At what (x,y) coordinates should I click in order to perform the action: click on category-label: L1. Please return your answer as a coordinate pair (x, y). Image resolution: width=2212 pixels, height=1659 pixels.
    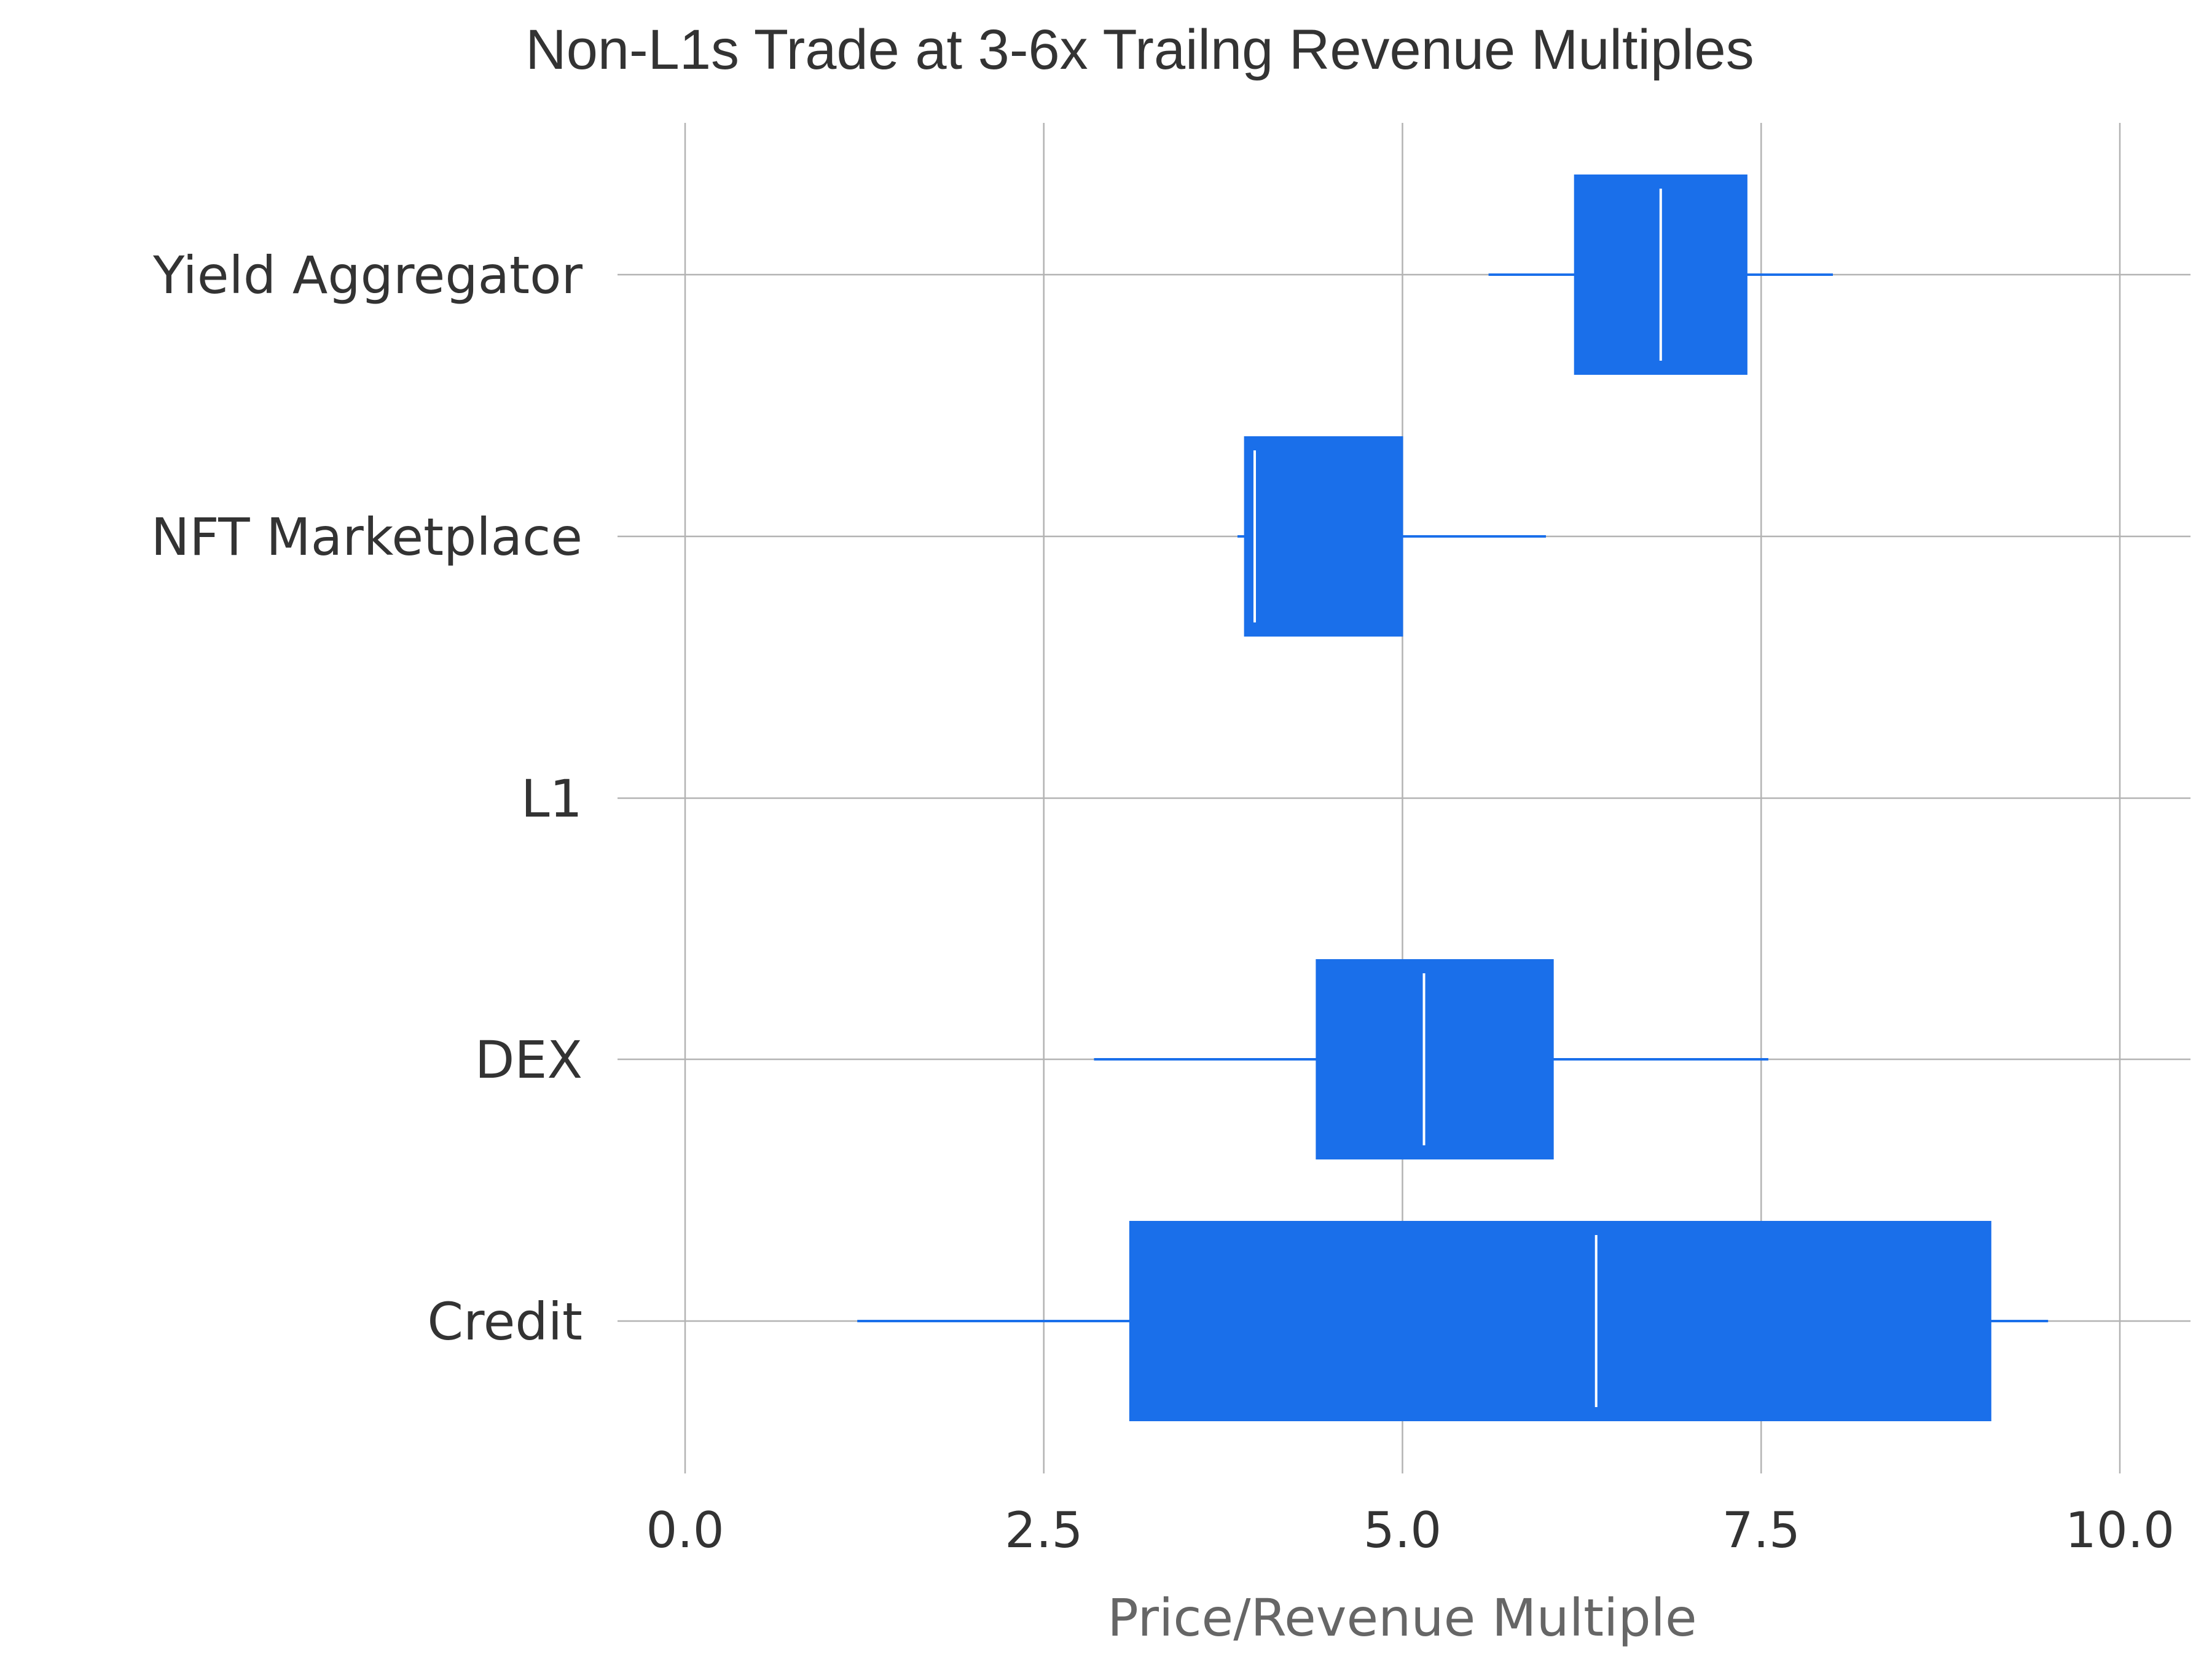
    Looking at the image, I should click on (551, 799).